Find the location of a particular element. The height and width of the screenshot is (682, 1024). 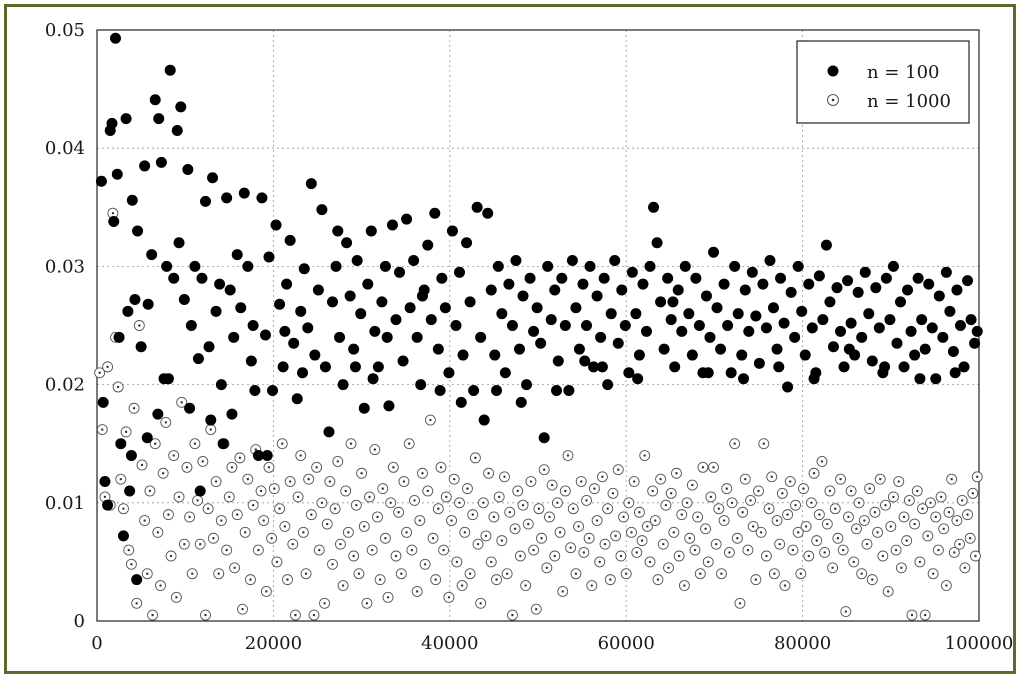

x-tick-label: 100000 is located at coordinates (979, 643).